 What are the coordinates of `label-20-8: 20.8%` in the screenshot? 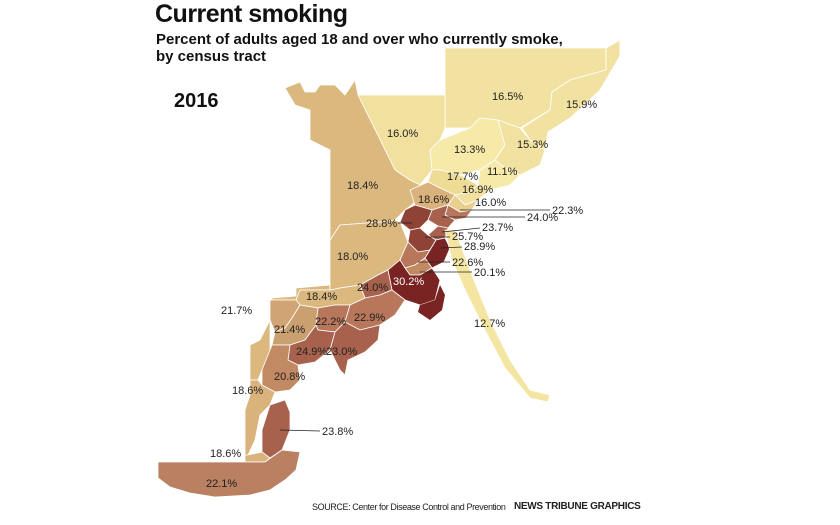 It's located at (289, 377).